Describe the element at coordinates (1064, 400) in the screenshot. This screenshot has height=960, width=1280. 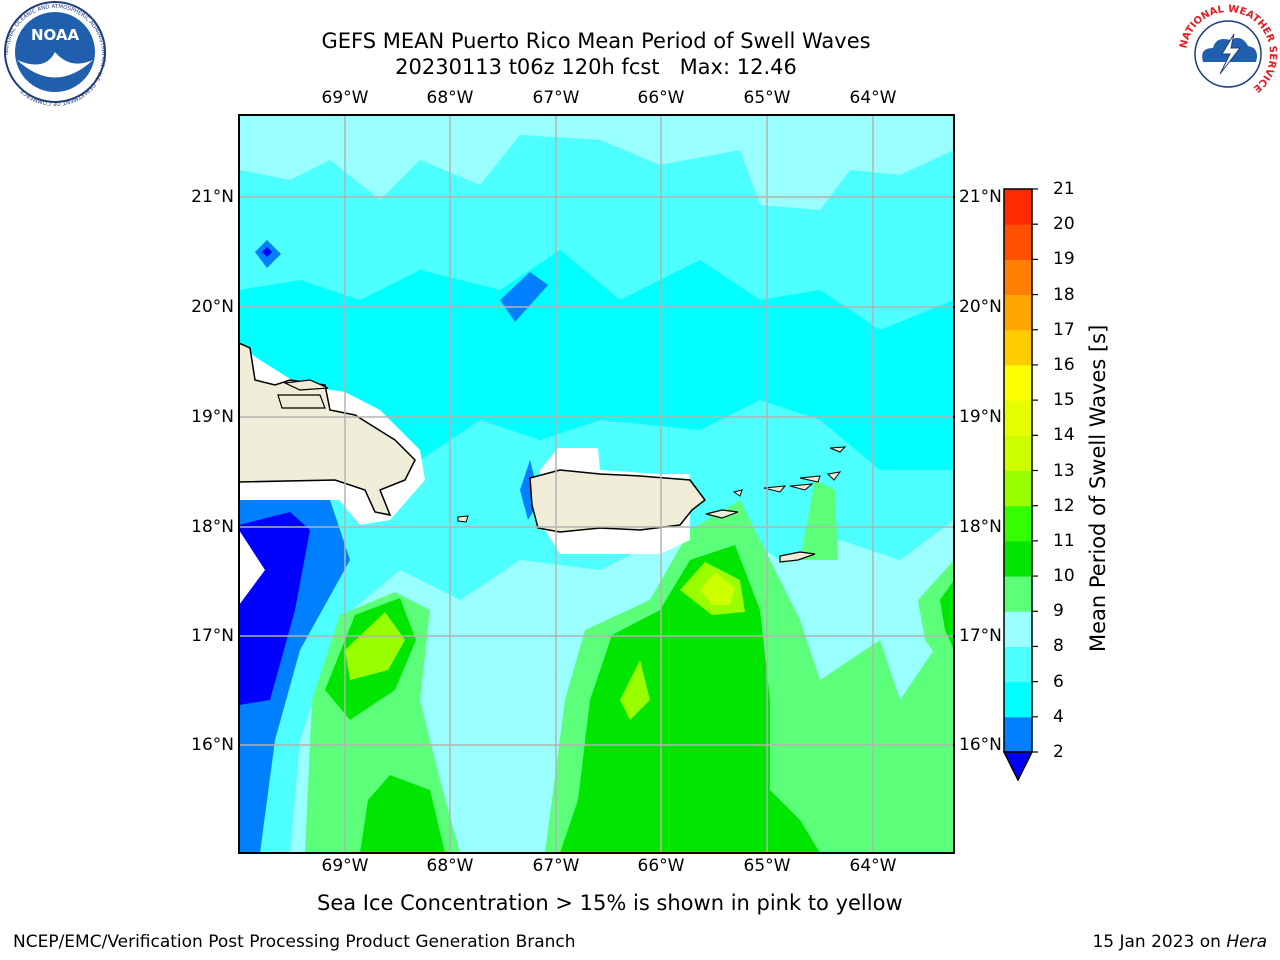
I see `colorbar-tick-label: 15` at that location.